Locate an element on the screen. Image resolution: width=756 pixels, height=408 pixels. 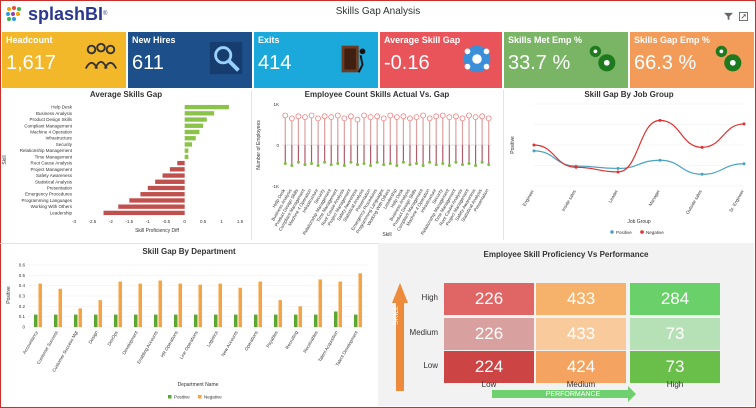
heatmap-cell: 424 is located at coordinates (581, 367).